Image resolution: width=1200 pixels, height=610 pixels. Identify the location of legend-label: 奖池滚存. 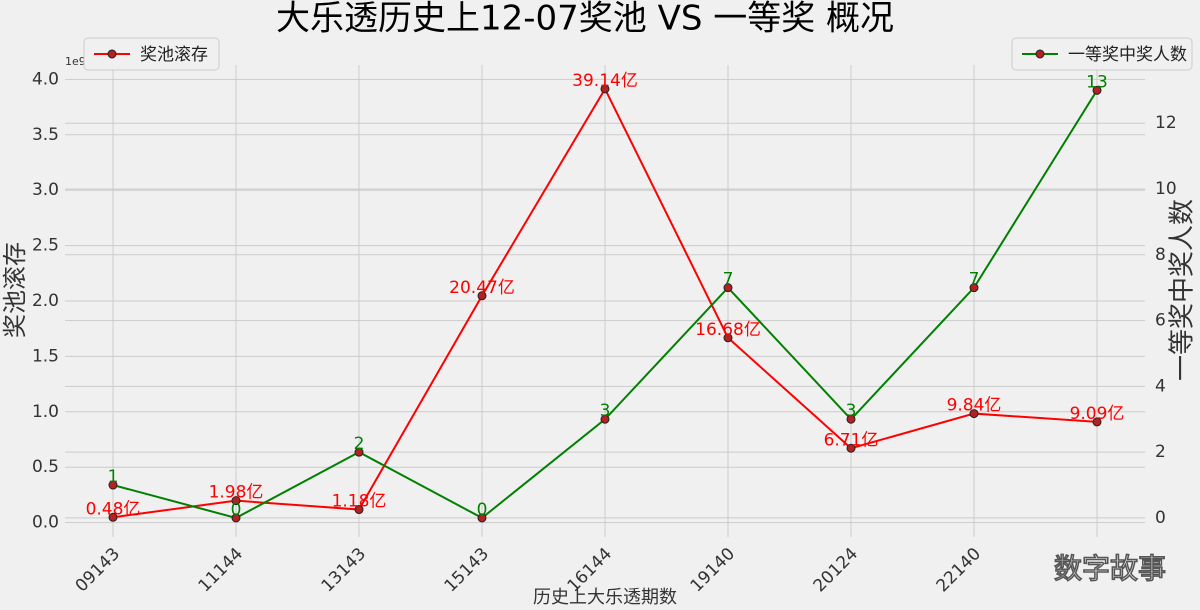
(174, 55).